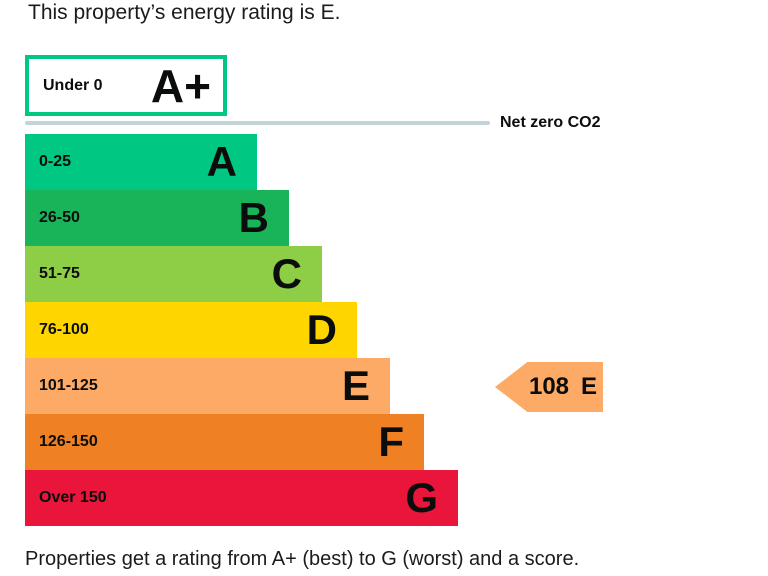  What do you see at coordinates (73, 85) in the screenshot?
I see `band-range-label: Under 0` at bounding box center [73, 85].